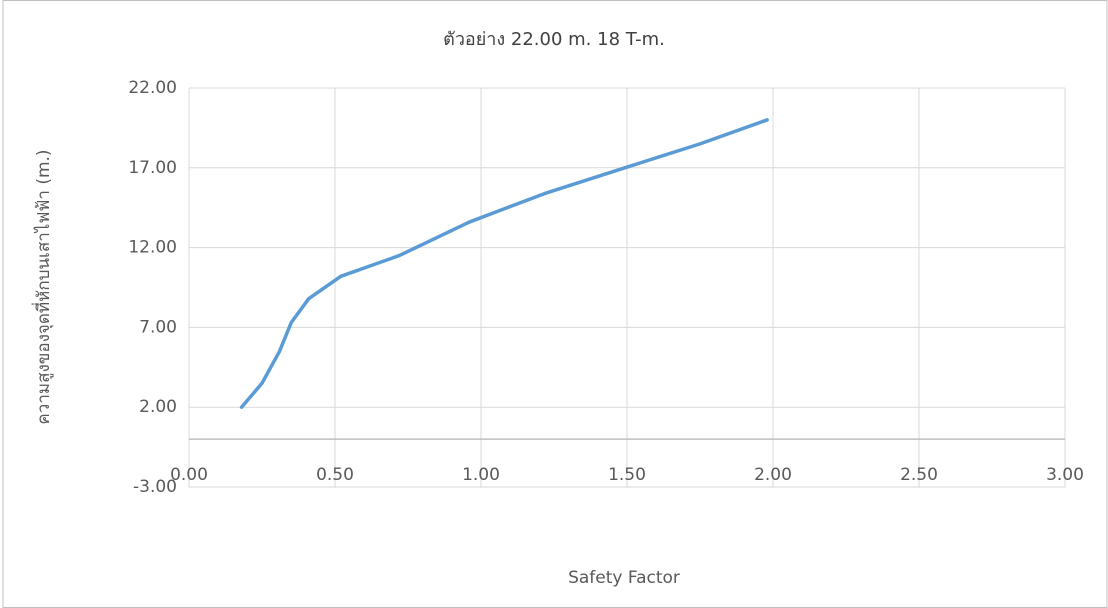 This screenshot has height=608, width=1108. I want to click on x-tick-label: 2.00, so click(773, 475).